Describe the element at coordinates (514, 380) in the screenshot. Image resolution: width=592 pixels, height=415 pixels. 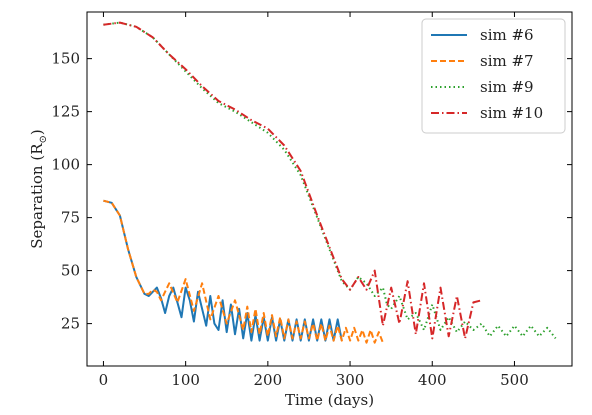
I see `x-tick-label: 500` at that location.